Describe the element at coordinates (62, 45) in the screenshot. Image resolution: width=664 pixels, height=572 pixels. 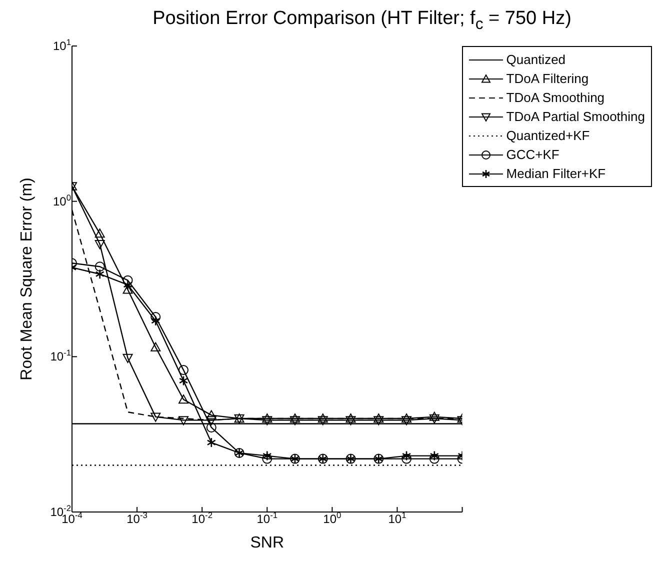
I see `y-tick-label: 10$^{1}$` at that location.